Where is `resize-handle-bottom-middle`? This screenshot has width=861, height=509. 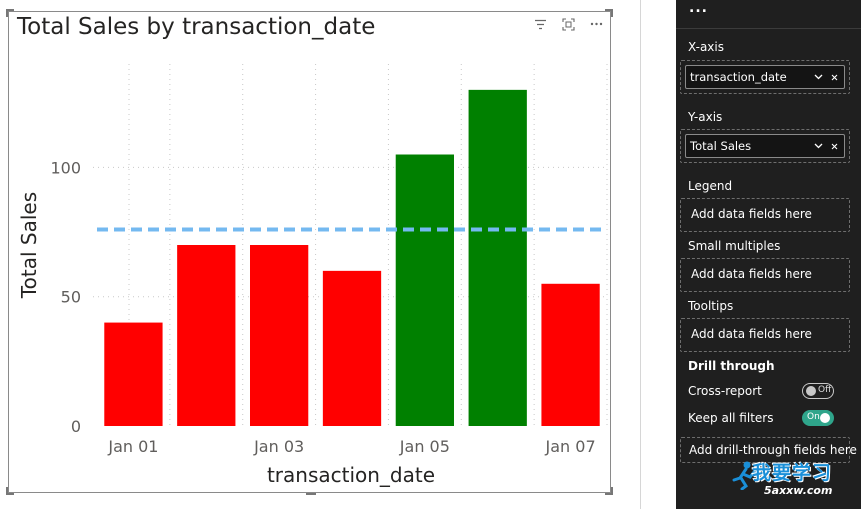
resize-handle-bottom-middle is located at coordinates (311, 491).